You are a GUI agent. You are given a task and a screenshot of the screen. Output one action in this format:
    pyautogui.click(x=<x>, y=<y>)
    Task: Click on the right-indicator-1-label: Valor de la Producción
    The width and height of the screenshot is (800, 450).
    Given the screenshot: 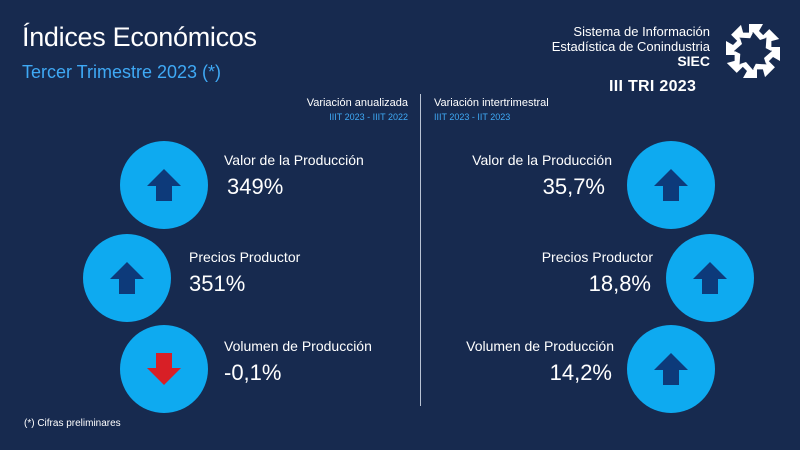 What is the action you would take?
    pyautogui.click(x=542, y=160)
    